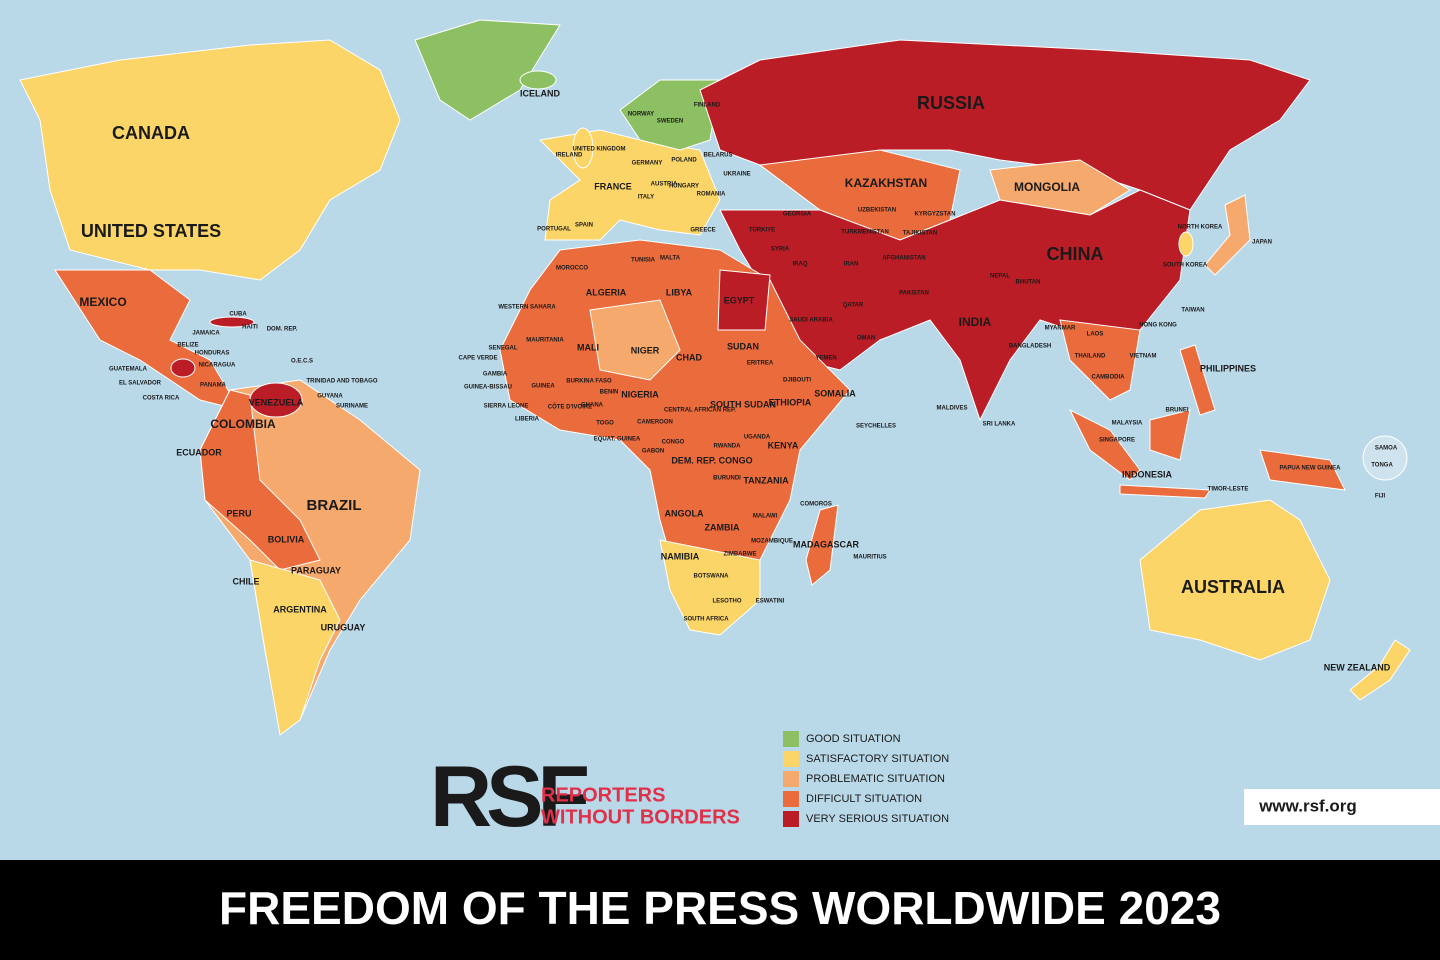 The image size is (1440, 960). Describe the element at coordinates (1030, 347) in the screenshot. I see `country-label: BANGLADESH` at that location.